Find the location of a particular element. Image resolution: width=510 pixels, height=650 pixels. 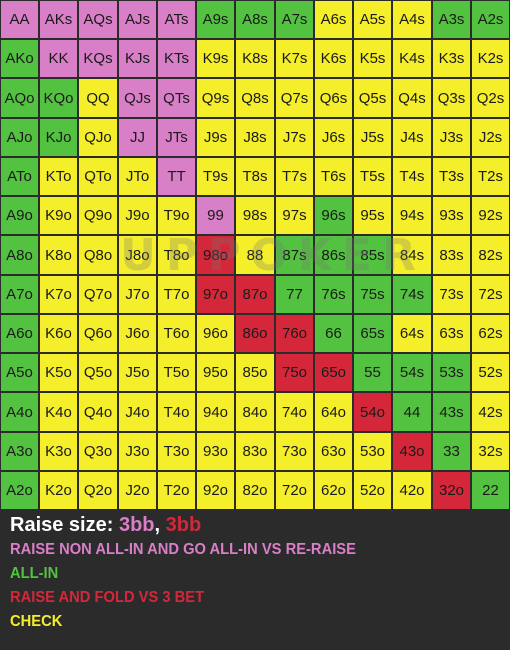

hand-cell: 74s is located at coordinates (412, 294).